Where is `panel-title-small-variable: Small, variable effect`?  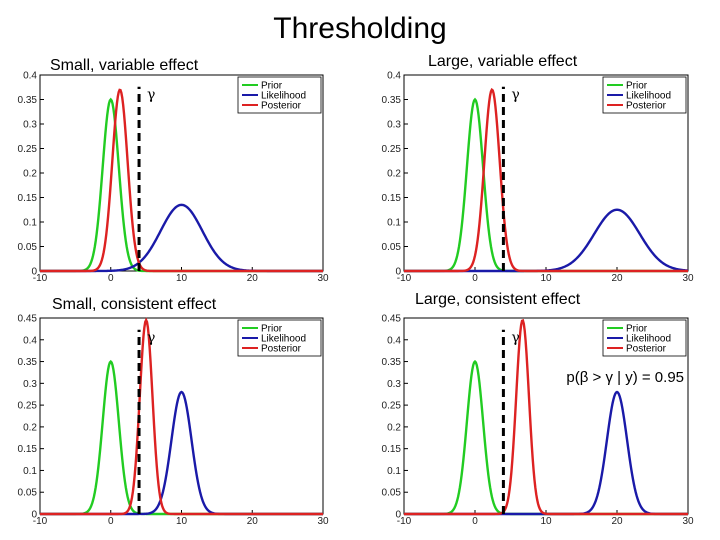
panel-title-small-variable: Small, variable effect is located at coordinates (124, 65).